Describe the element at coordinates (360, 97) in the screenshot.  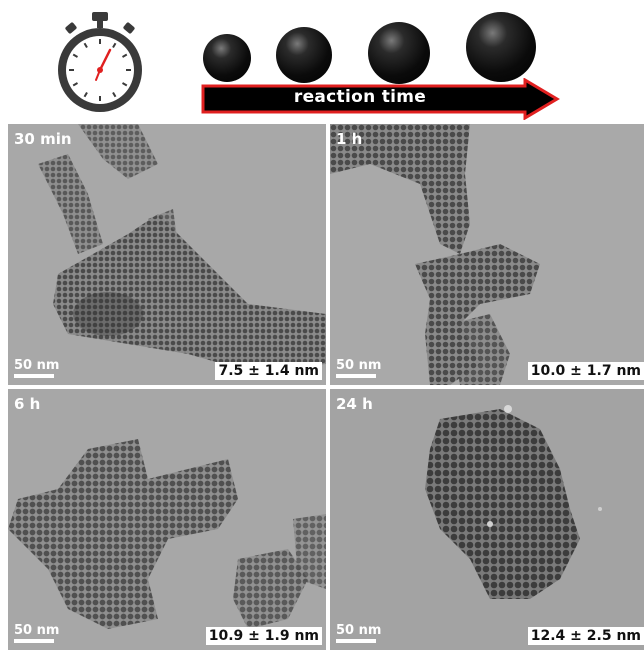
I see `arrow-label: reaction time` at that location.